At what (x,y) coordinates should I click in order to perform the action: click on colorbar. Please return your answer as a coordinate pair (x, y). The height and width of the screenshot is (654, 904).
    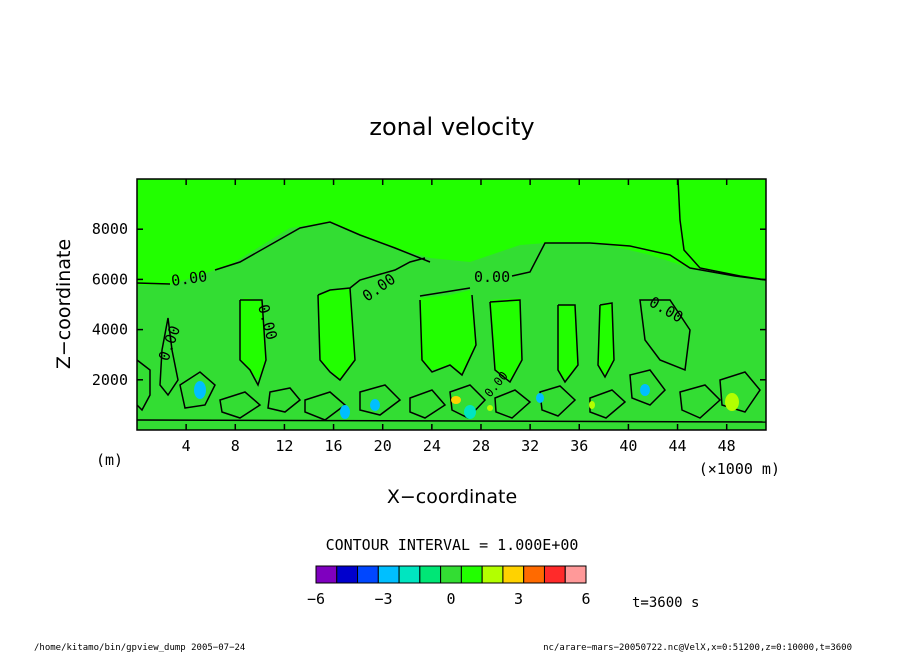
    Looking at the image, I should click on (451, 574).